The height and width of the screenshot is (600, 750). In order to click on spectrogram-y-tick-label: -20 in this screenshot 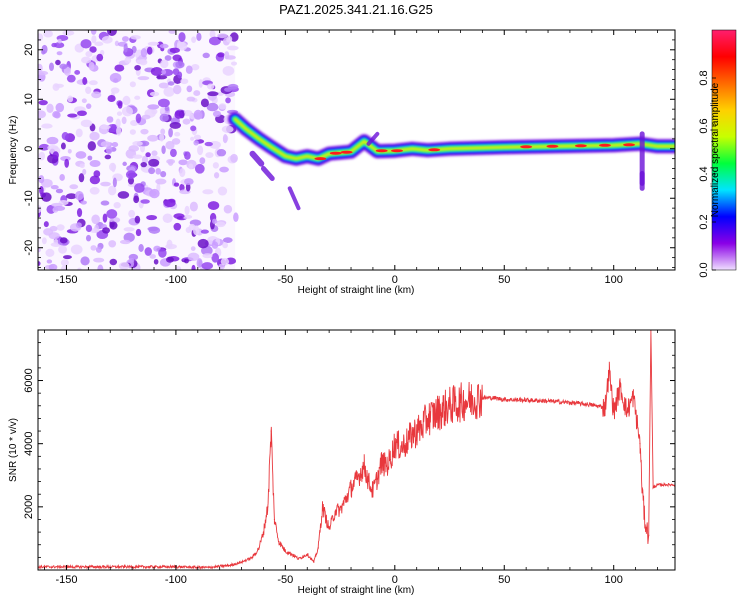, I will do `click(29, 248)`.